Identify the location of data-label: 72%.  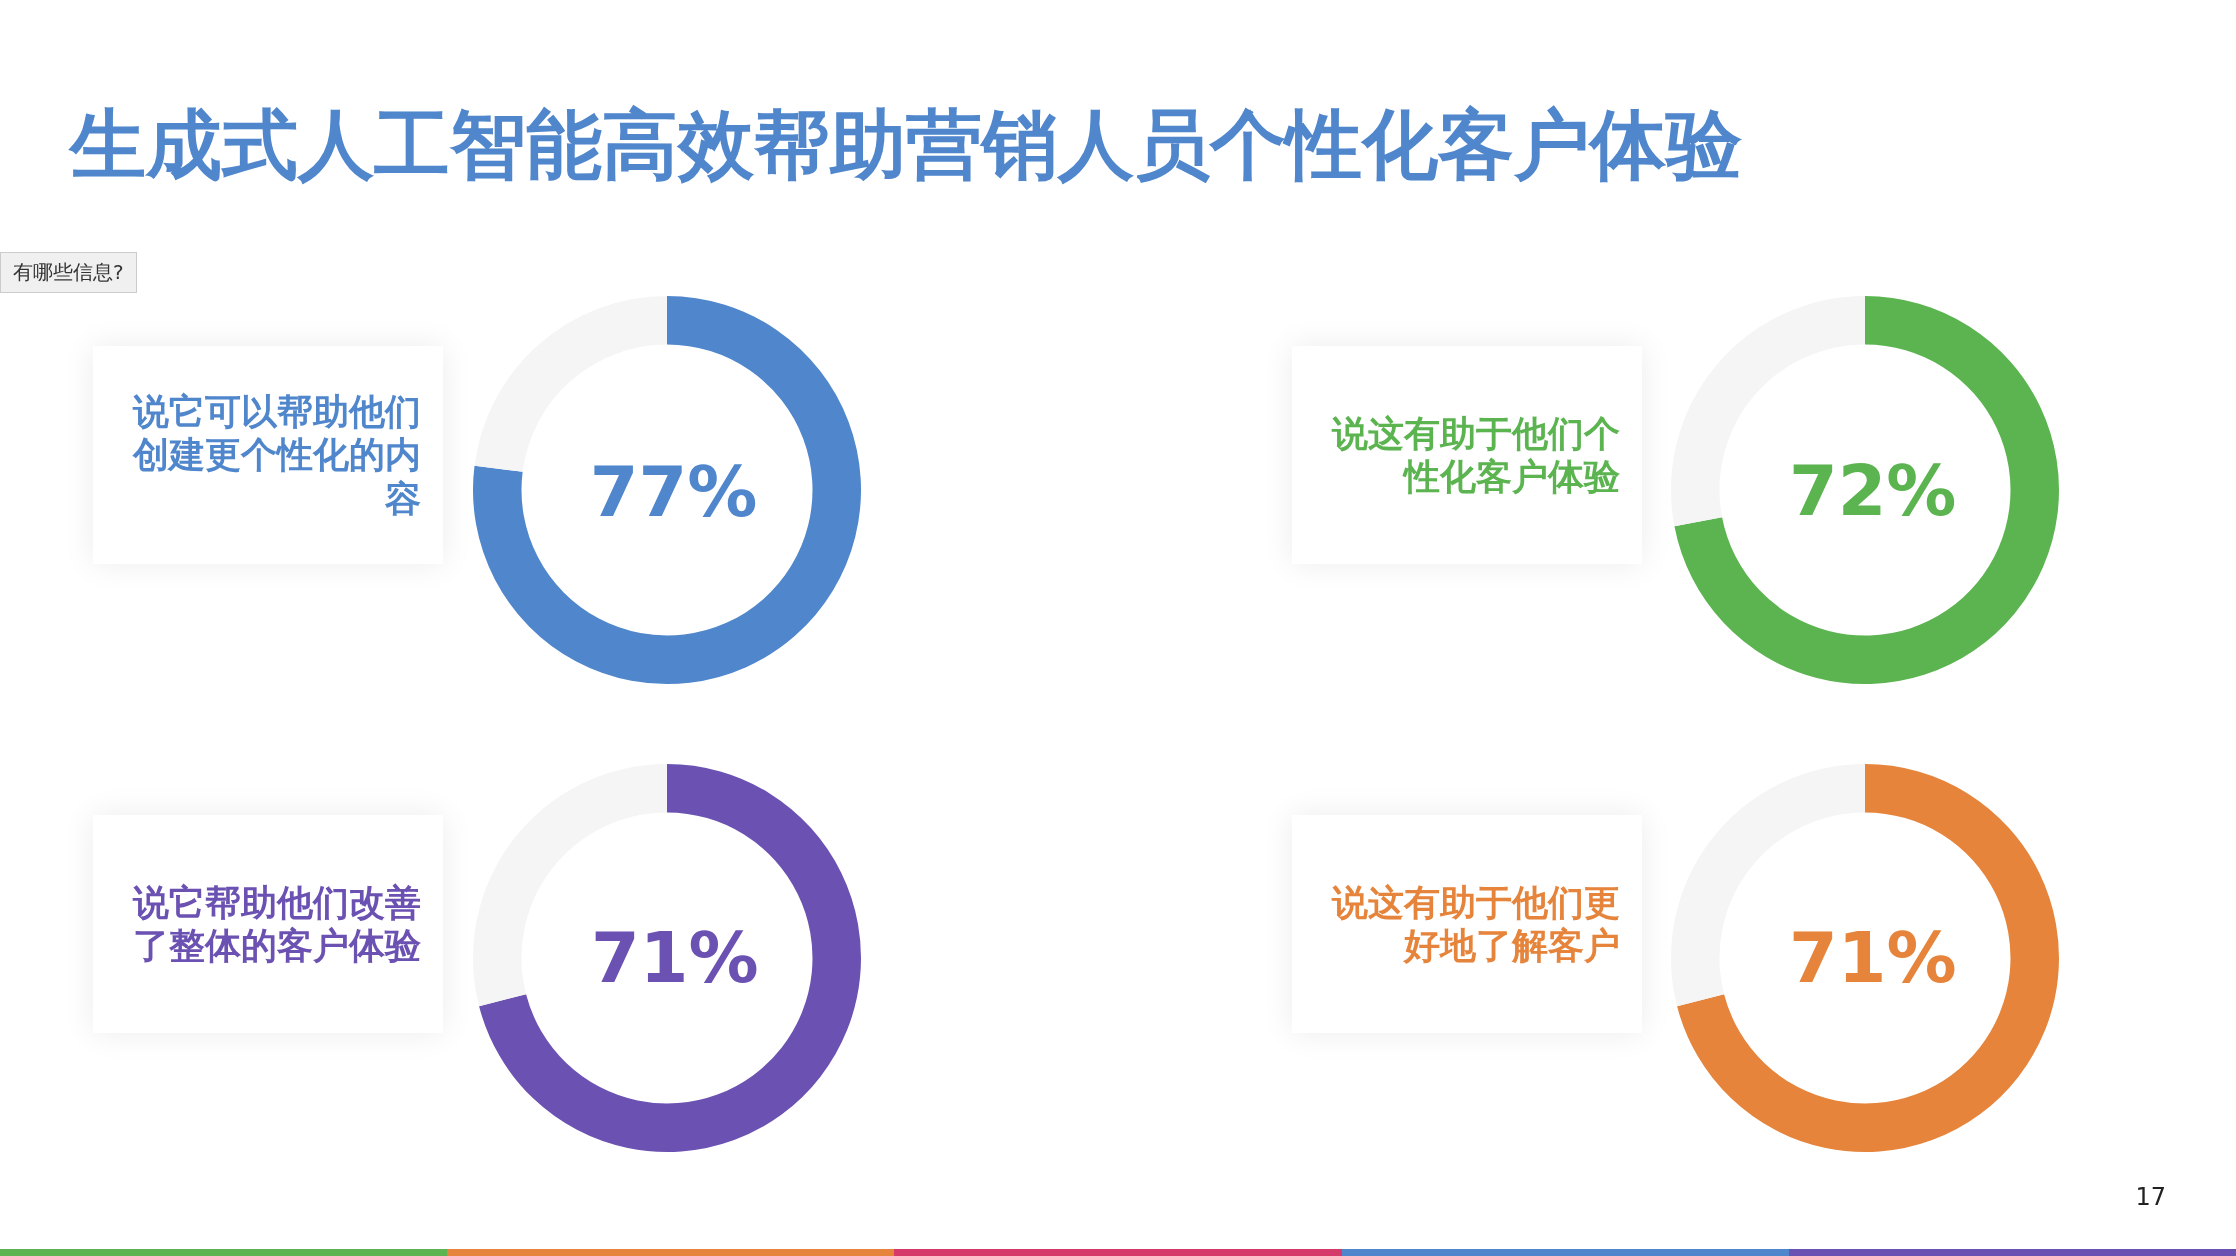
(1872, 490).